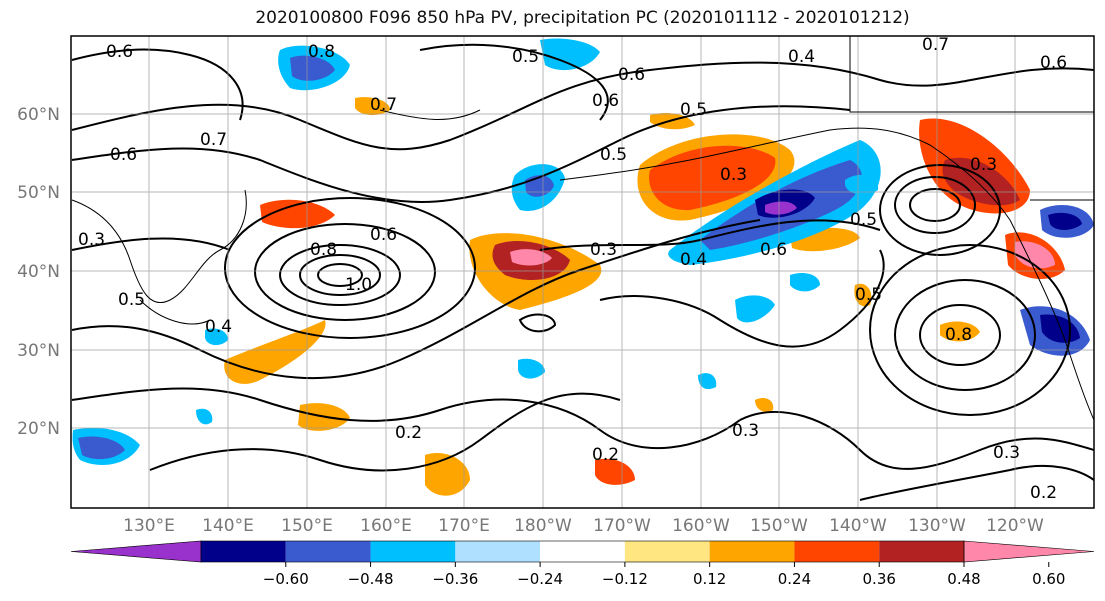 The height and width of the screenshot is (601, 1105). I want to click on lon-label: 170°W, so click(622, 526).